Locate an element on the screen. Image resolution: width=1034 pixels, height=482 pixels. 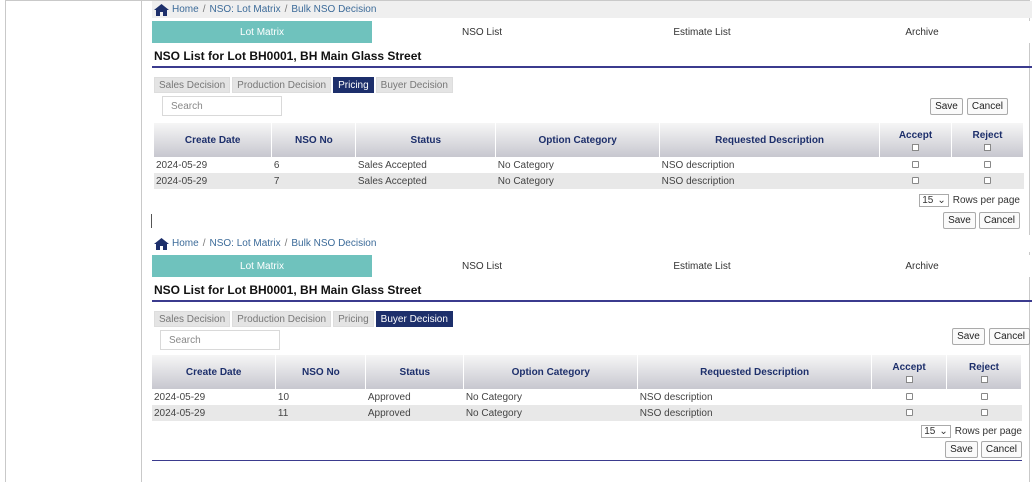
col-accept-label: Accept is located at coordinates (909, 367).